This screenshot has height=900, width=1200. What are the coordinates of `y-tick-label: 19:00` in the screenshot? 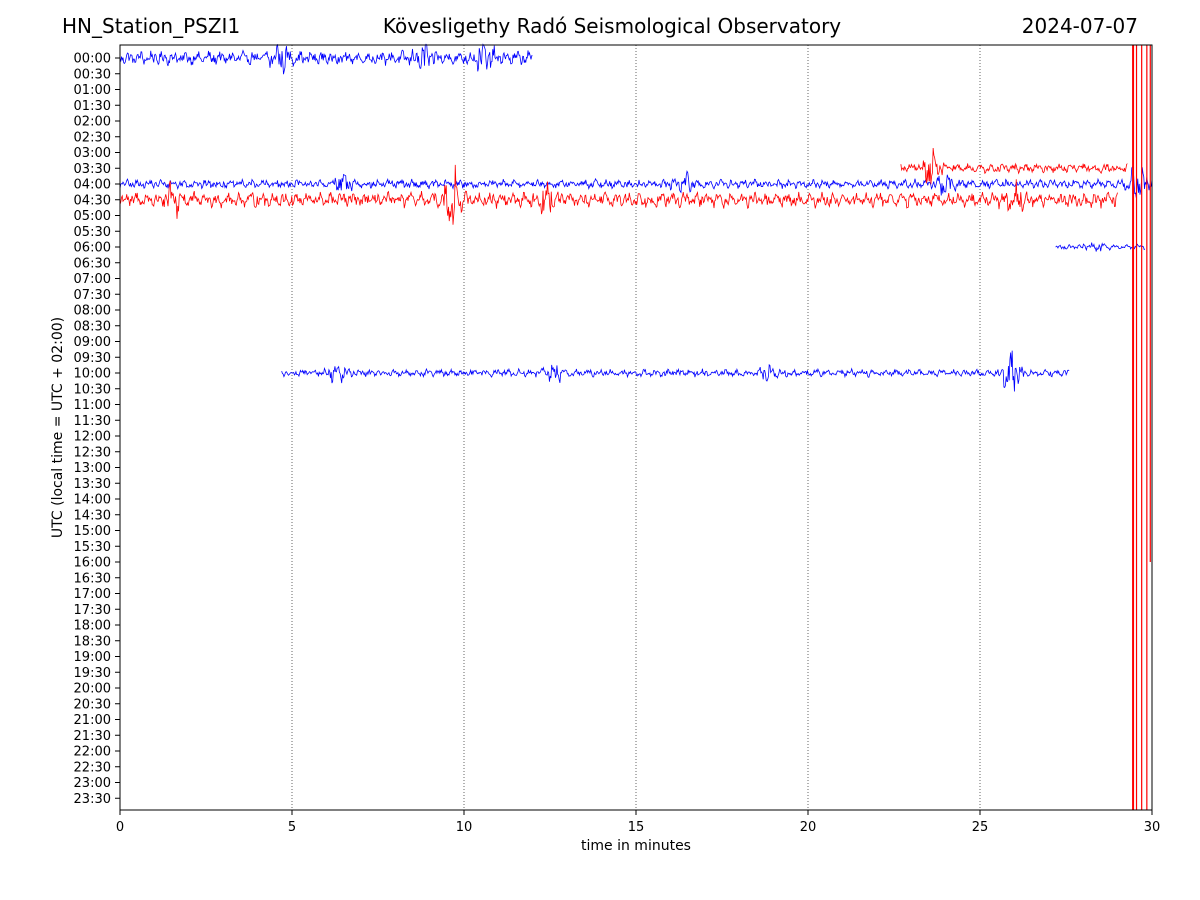 It's located at (92, 657).